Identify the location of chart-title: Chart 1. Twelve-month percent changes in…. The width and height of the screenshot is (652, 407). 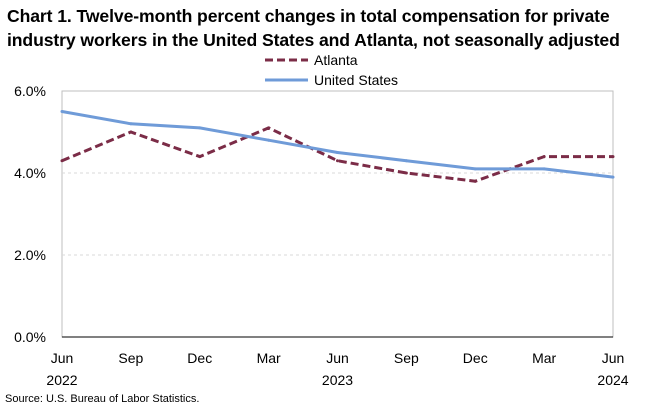
(313, 28).